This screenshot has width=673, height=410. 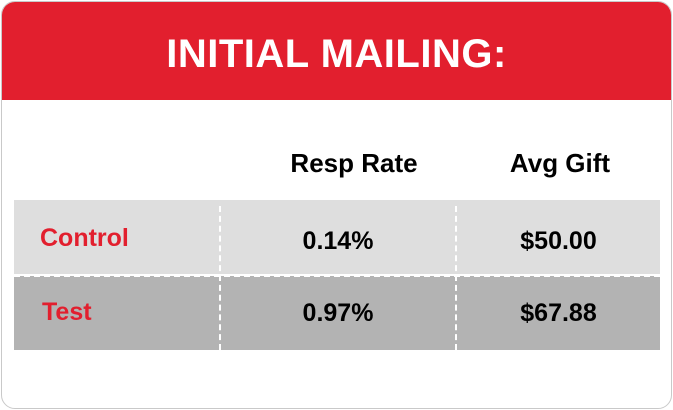 What do you see at coordinates (560, 163) in the screenshot?
I see `column-header-avg-gift: Avg Gift` at bounding box center [560, 163].